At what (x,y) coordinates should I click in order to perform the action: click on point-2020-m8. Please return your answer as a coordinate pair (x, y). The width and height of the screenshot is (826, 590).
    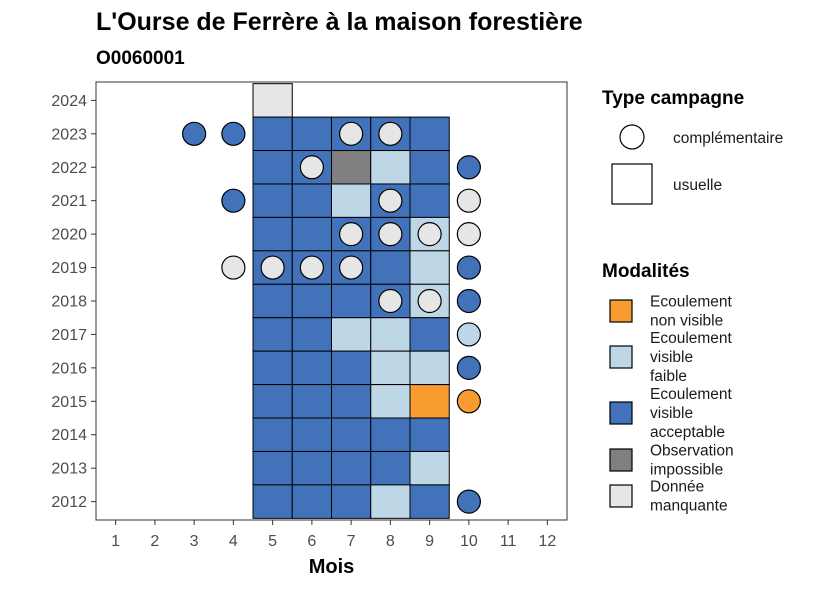
    Looking at the image, I should click on (390, 234).